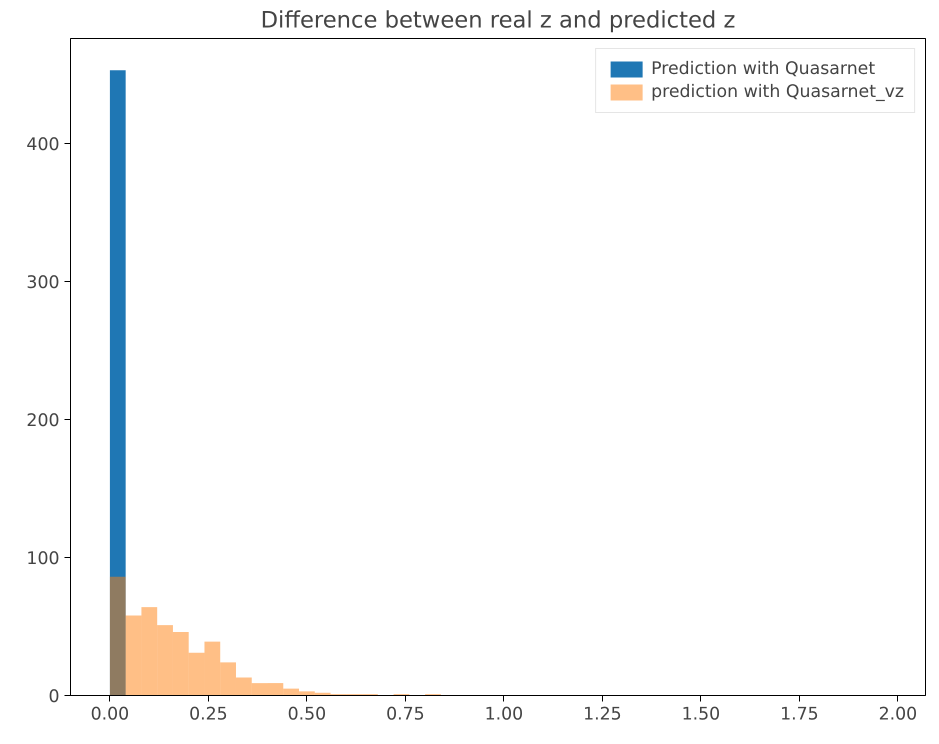  Describe the element at coordinates (763, 69) in the screenshot. I see `legend-label: Prediction with Quasarnet` at that location.